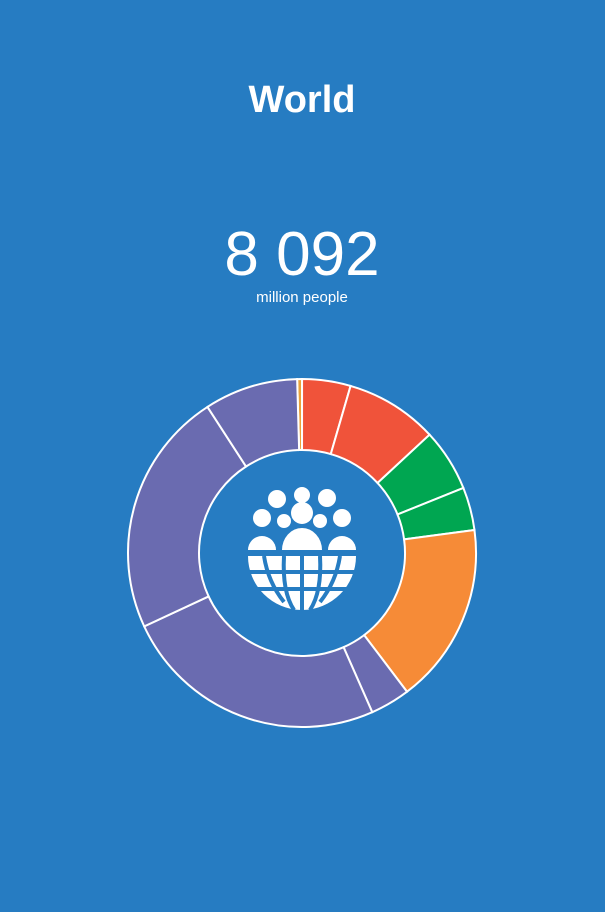  Describe the element at coordinates (302, 100) in the screenshot. I see `chart-title: World` at that location.